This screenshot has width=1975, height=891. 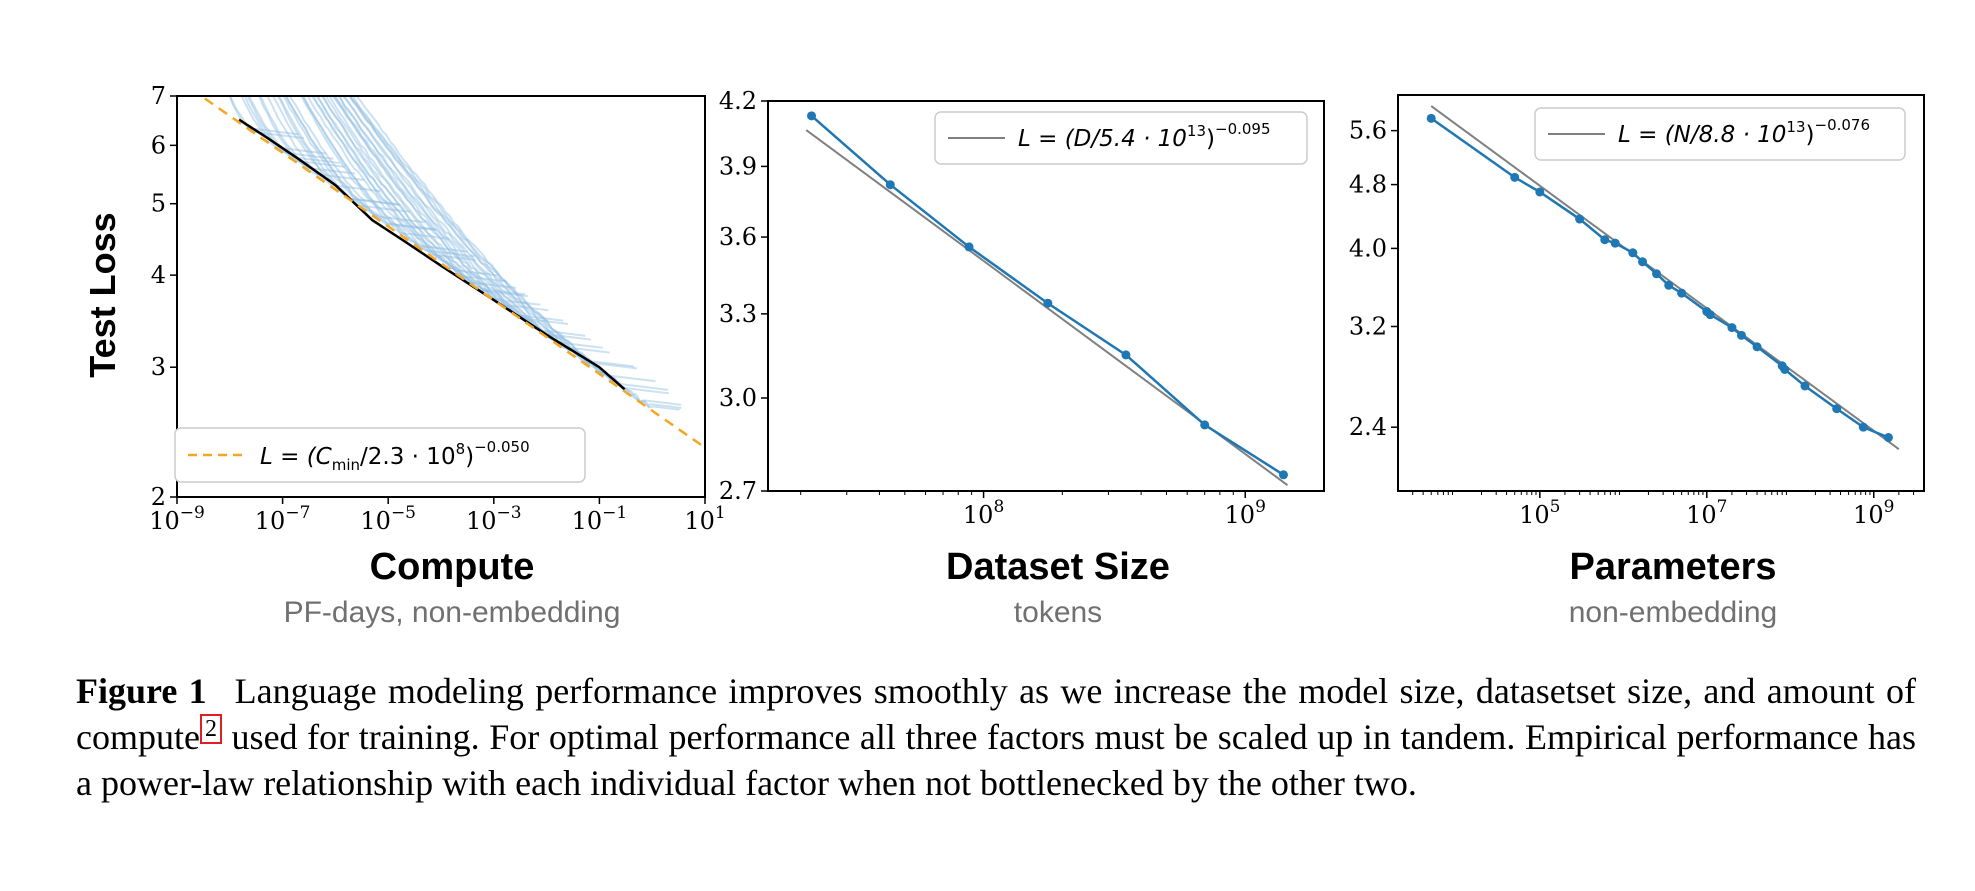 I want to click on dataset-axis-title: Dataset Size, so click(x=1058, y=567).